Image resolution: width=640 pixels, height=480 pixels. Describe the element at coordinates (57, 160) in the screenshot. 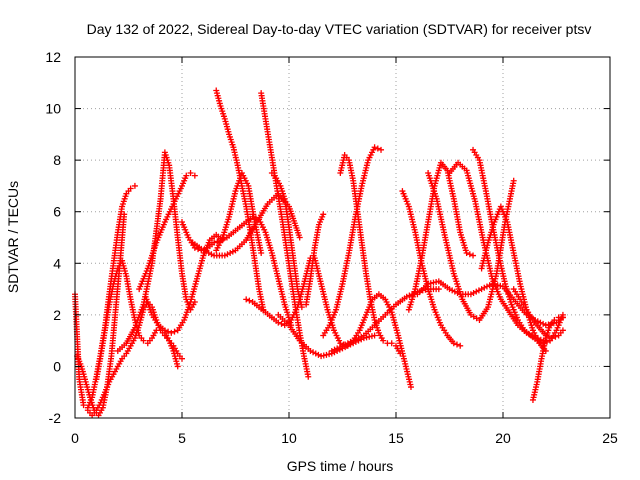

I see `y-tick-label: 8` at that location.